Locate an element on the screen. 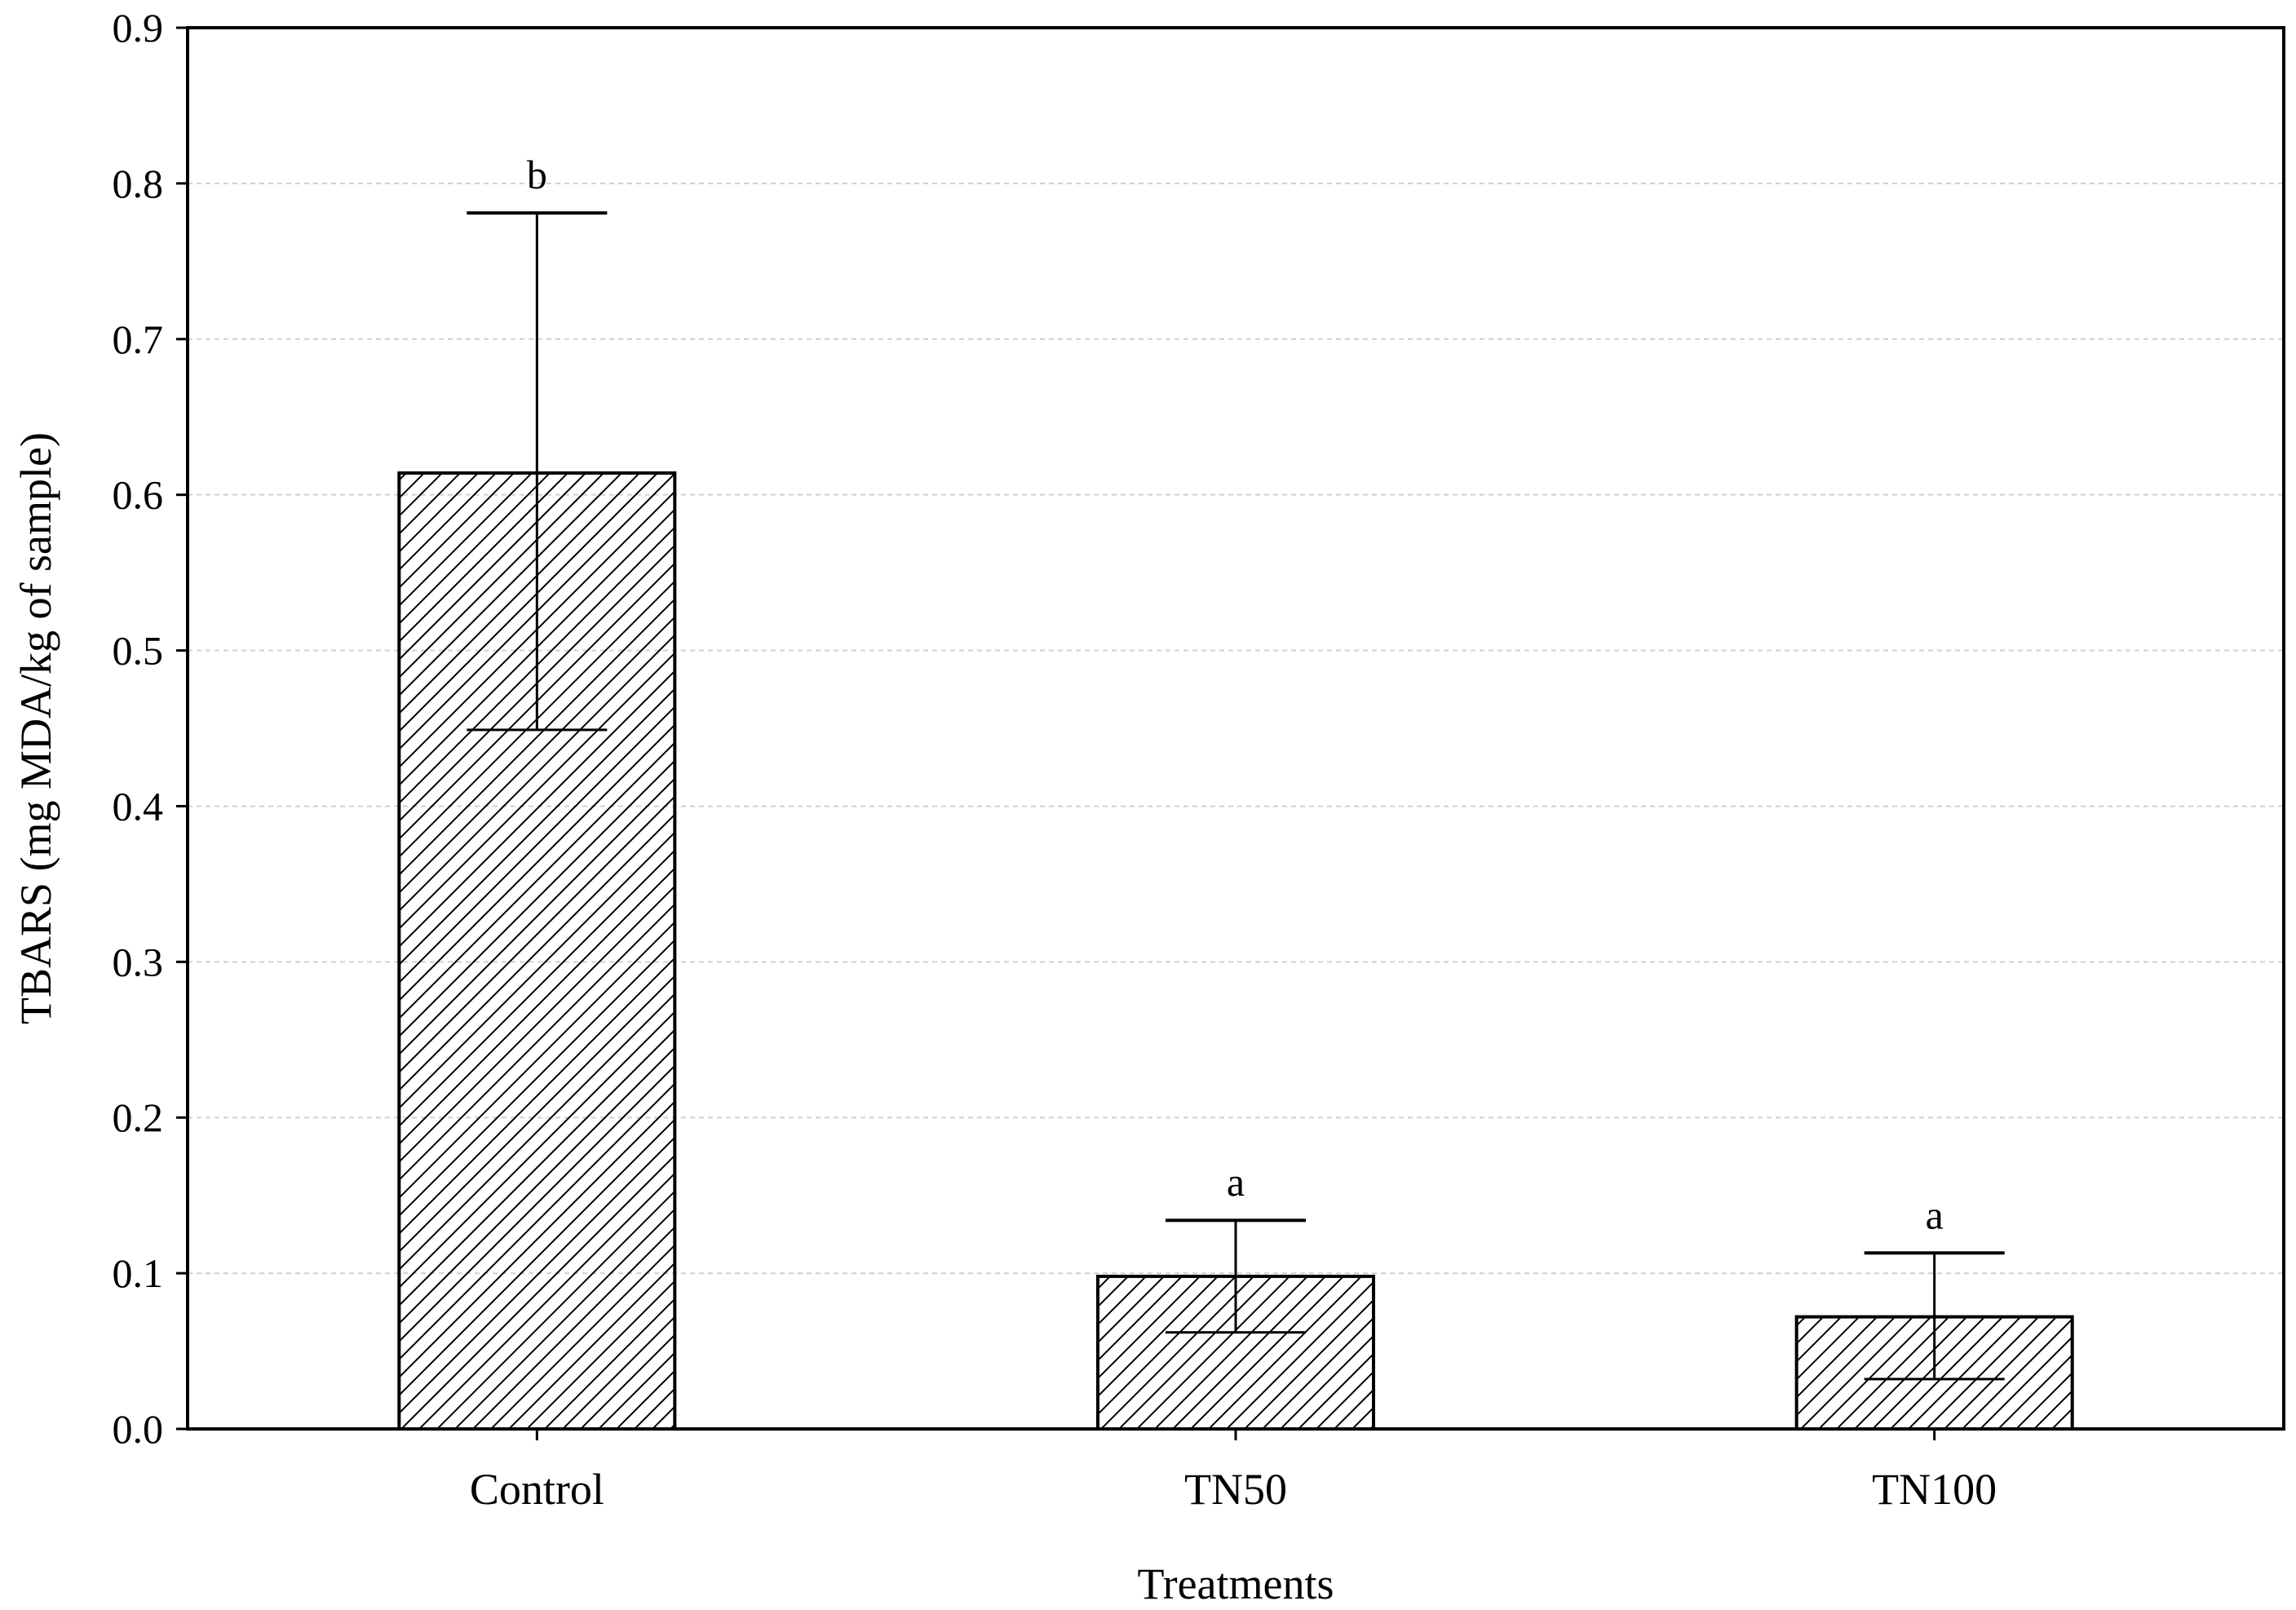 This screenshot has width=2296, height=1610. y-tick-label: 0.4 is located at coordinates (139, 806).